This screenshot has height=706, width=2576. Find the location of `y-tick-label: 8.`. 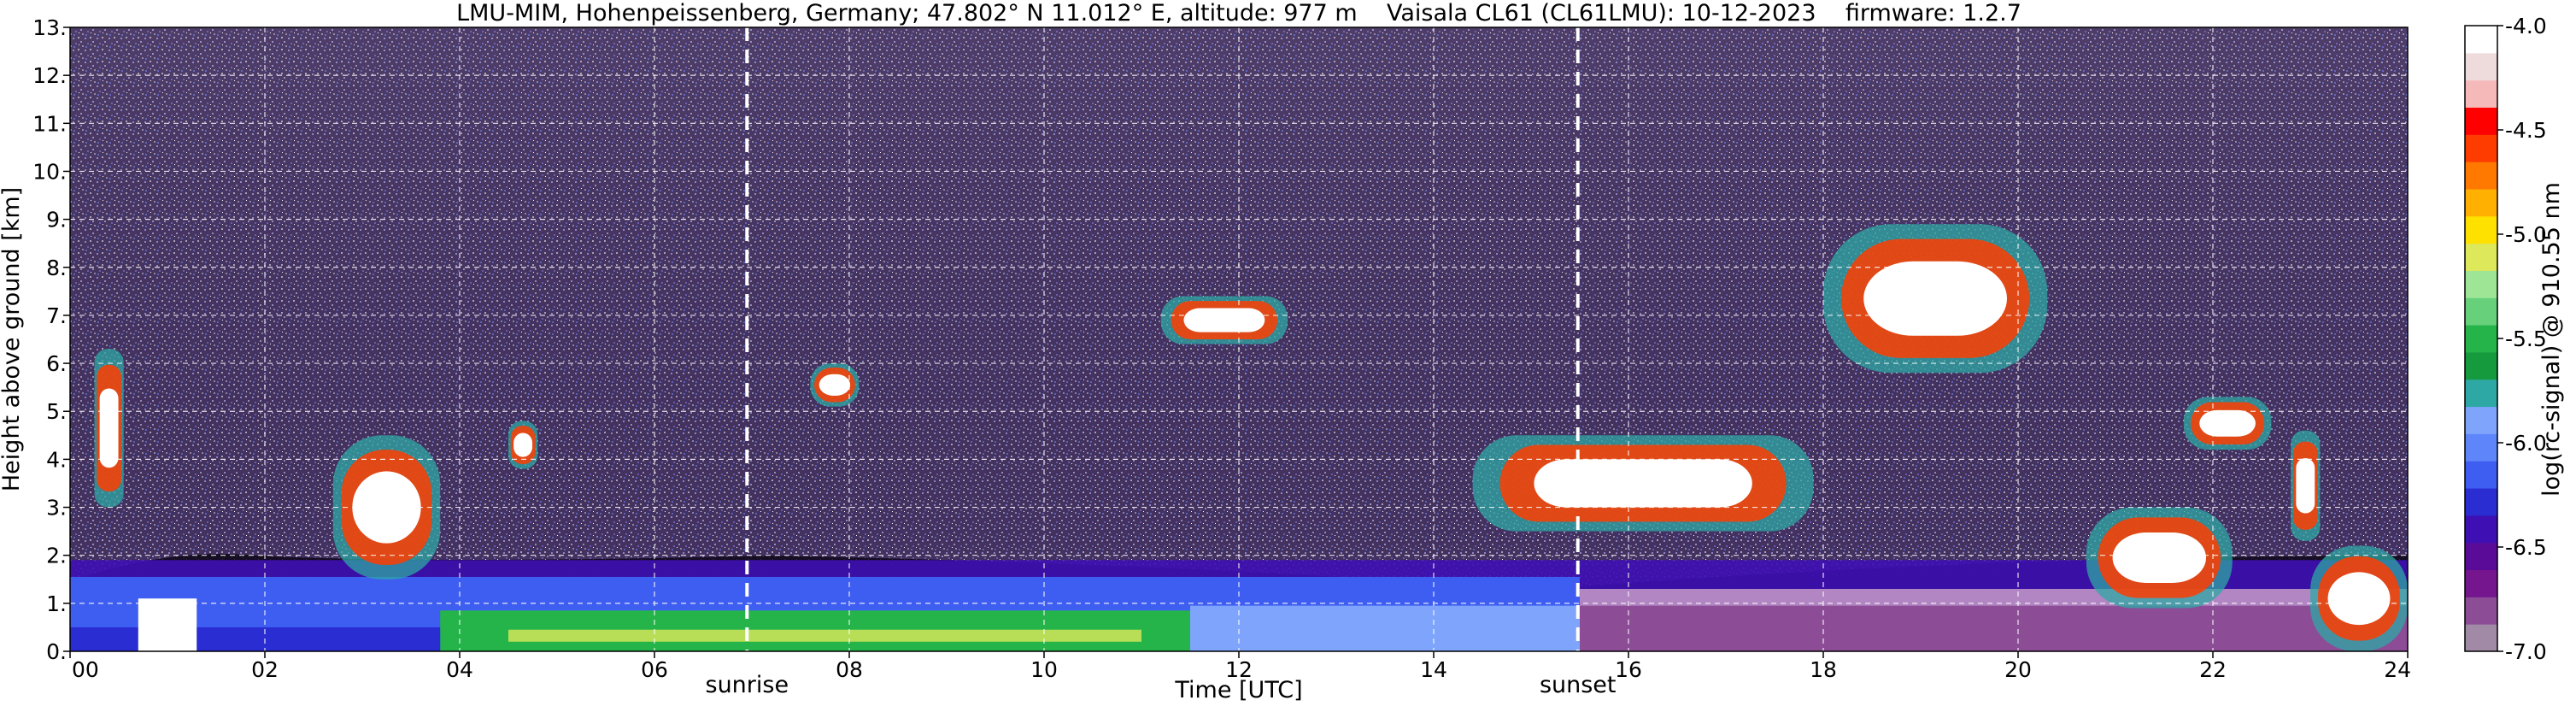

y-tick-label: 8. is located at coordinates (56, 268).